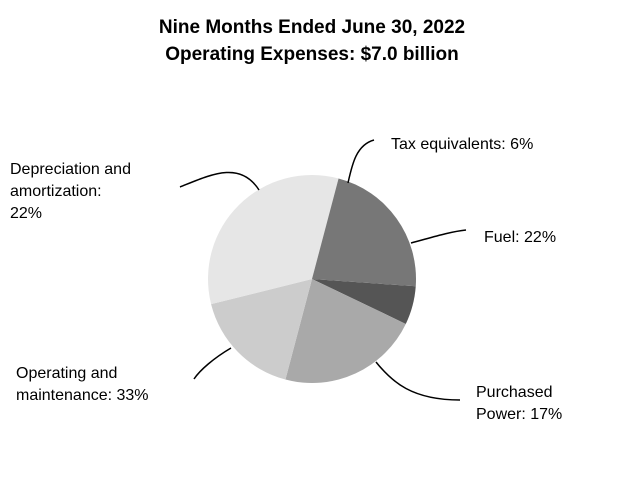  Describe the element at coordinates (345, 331) in the screenshot. I see `pie-slice-fuel` at that location.